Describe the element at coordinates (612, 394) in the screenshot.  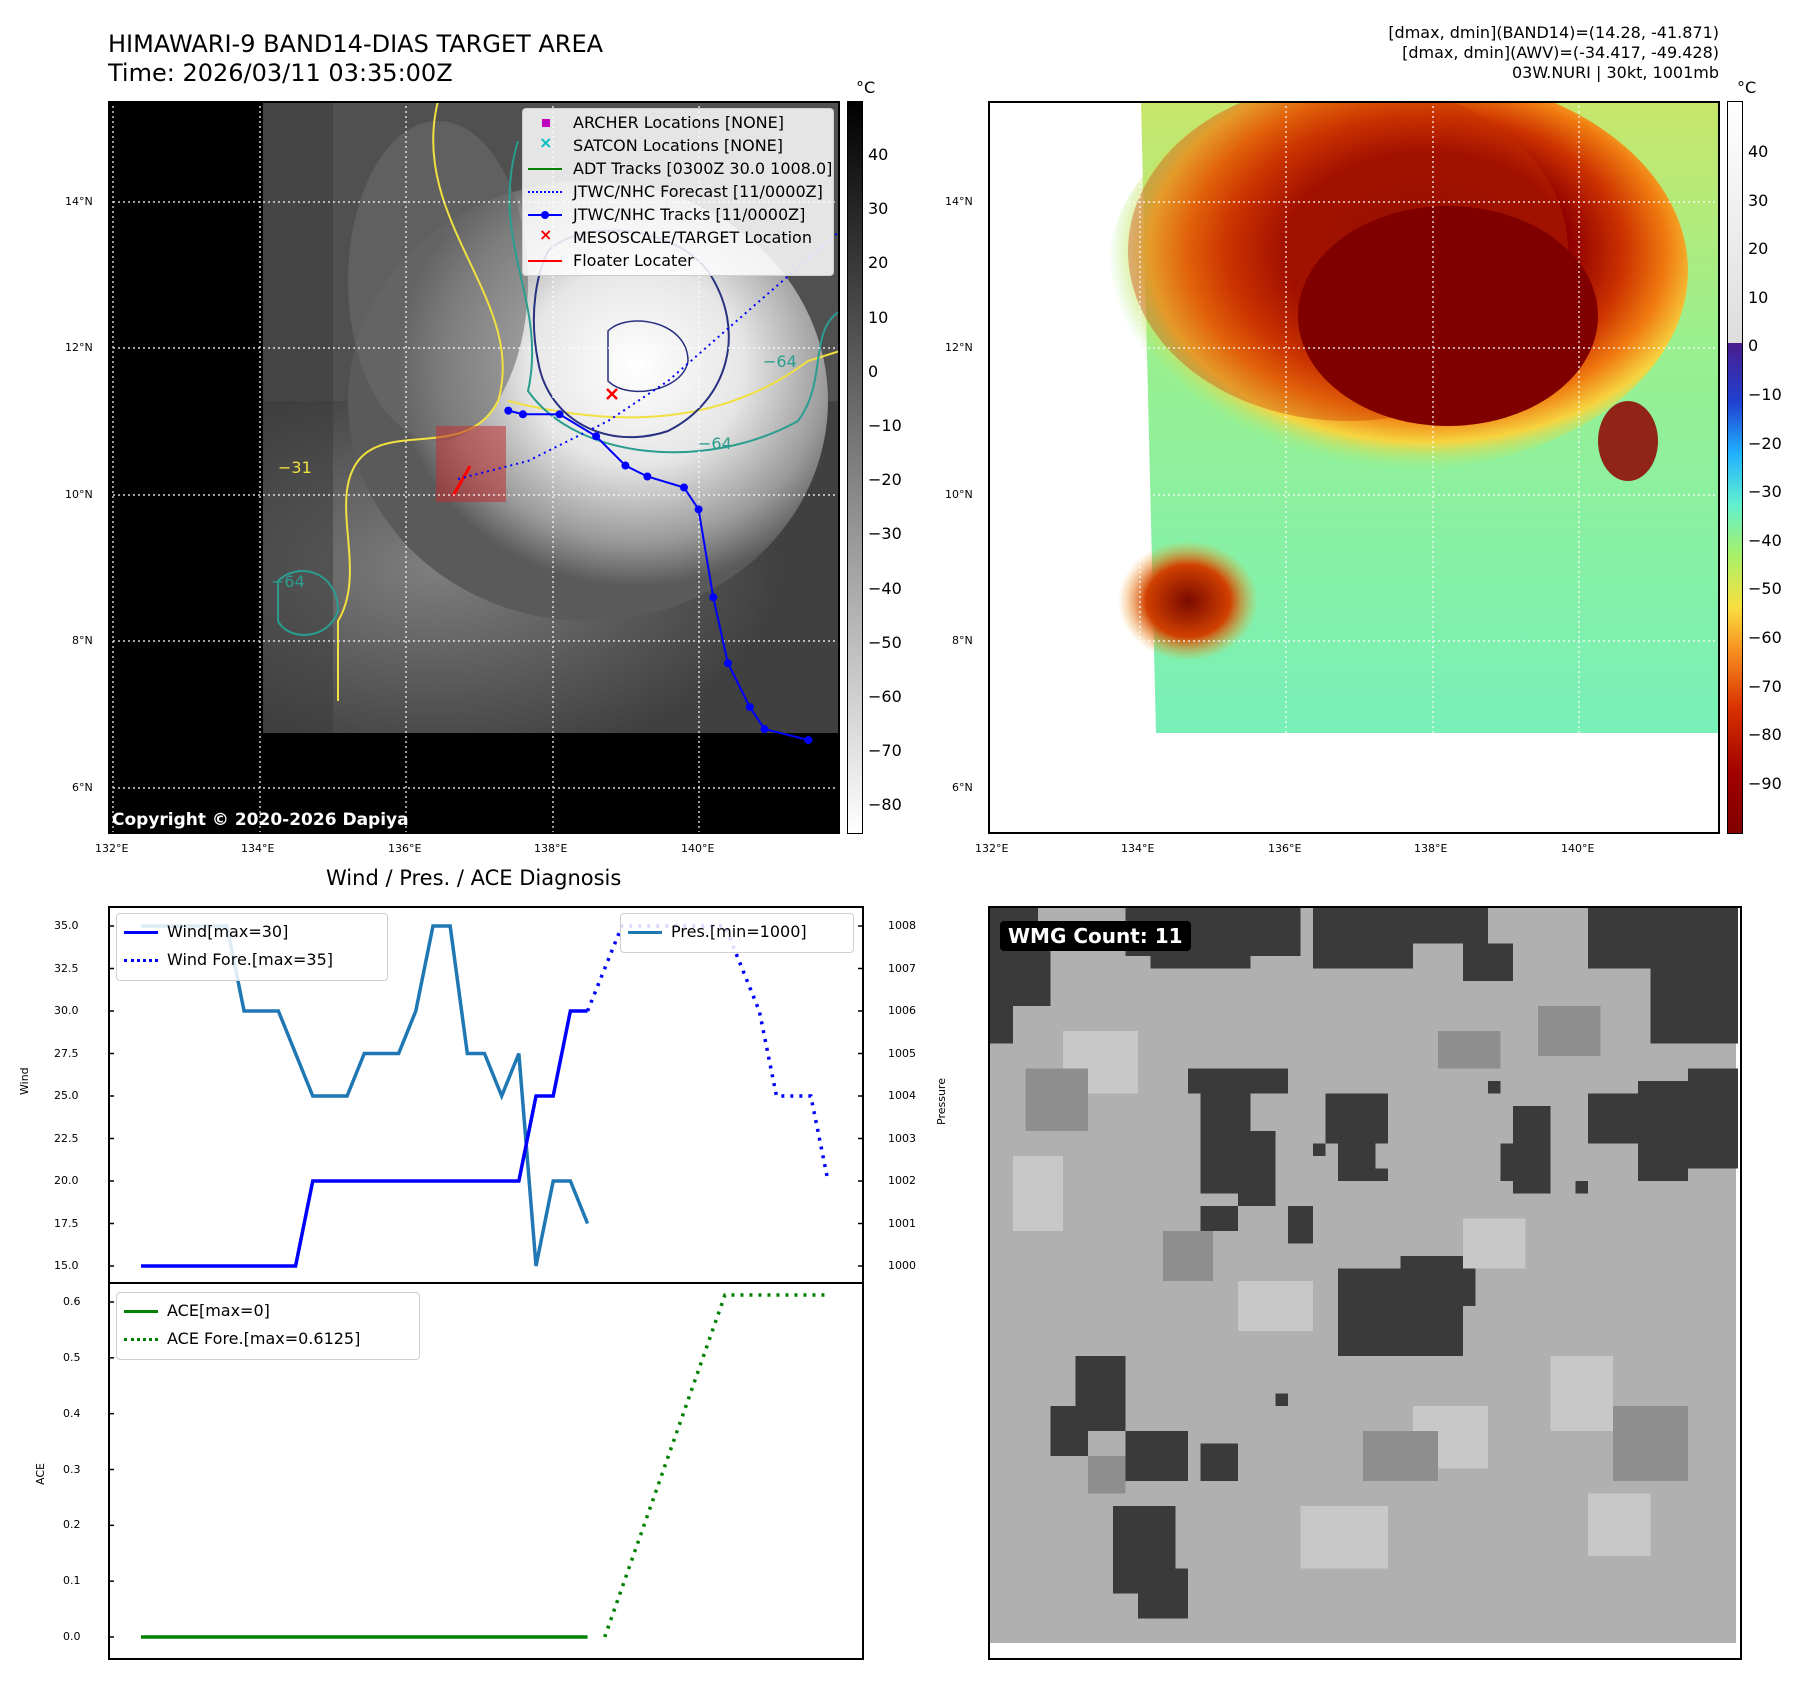
I see `target-marker` at that location.